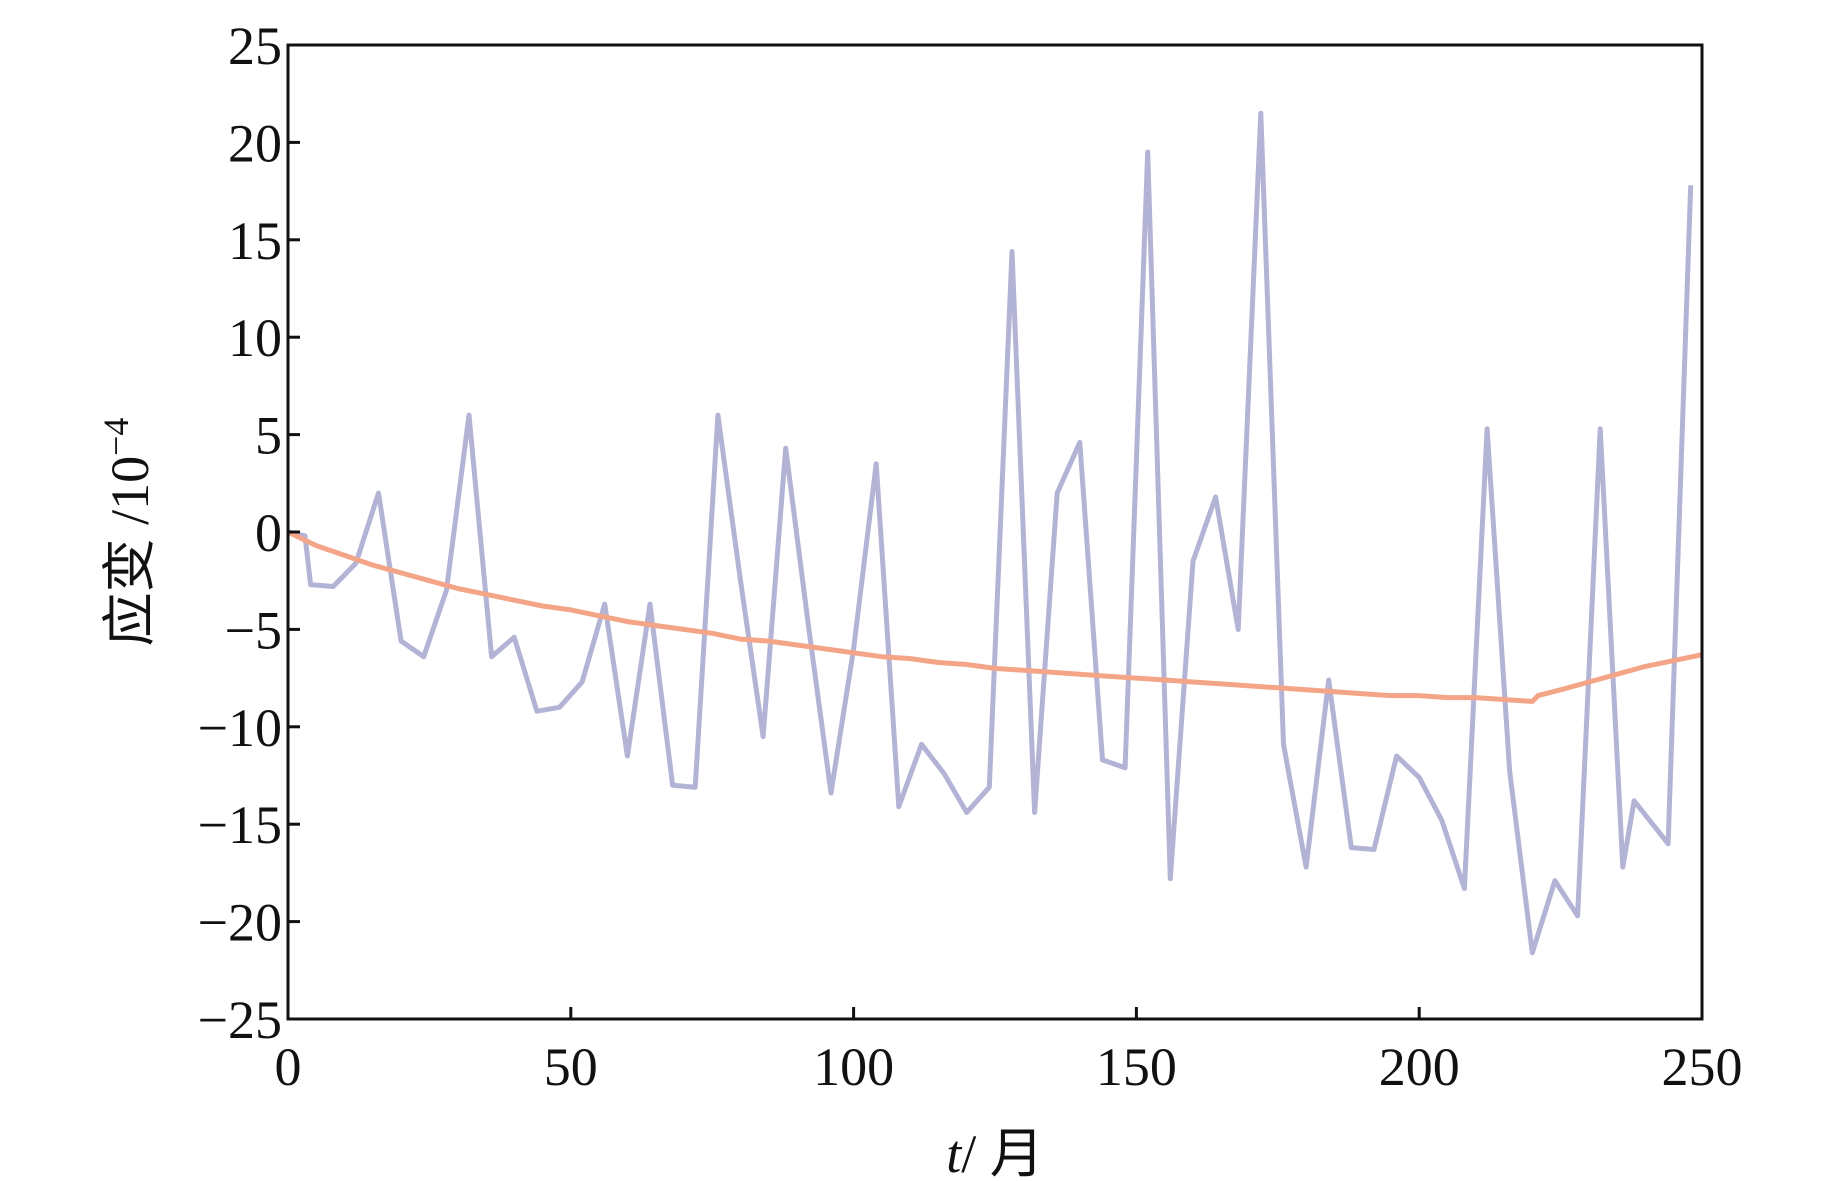  What do you see at coordinates (288, 1067) in the screenshot?
I see `x-tick-label: 0` at bounding box center [288, 1067].